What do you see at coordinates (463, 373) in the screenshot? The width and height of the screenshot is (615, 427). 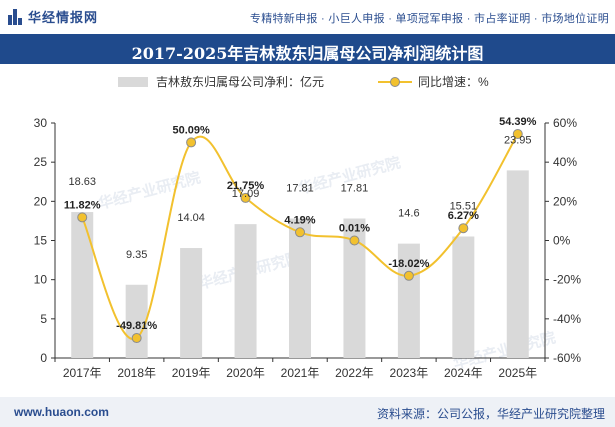 I see `x-tick-label: 2024年` at bounding box center [463, 373].